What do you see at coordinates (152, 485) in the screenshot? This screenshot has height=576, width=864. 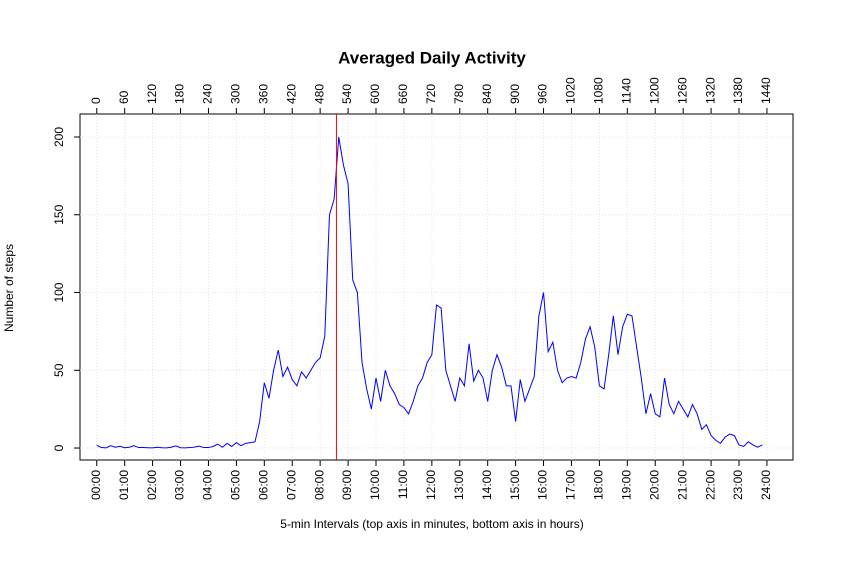 I see `x-tick-label: 02:00` at bounding box center [152, 485].